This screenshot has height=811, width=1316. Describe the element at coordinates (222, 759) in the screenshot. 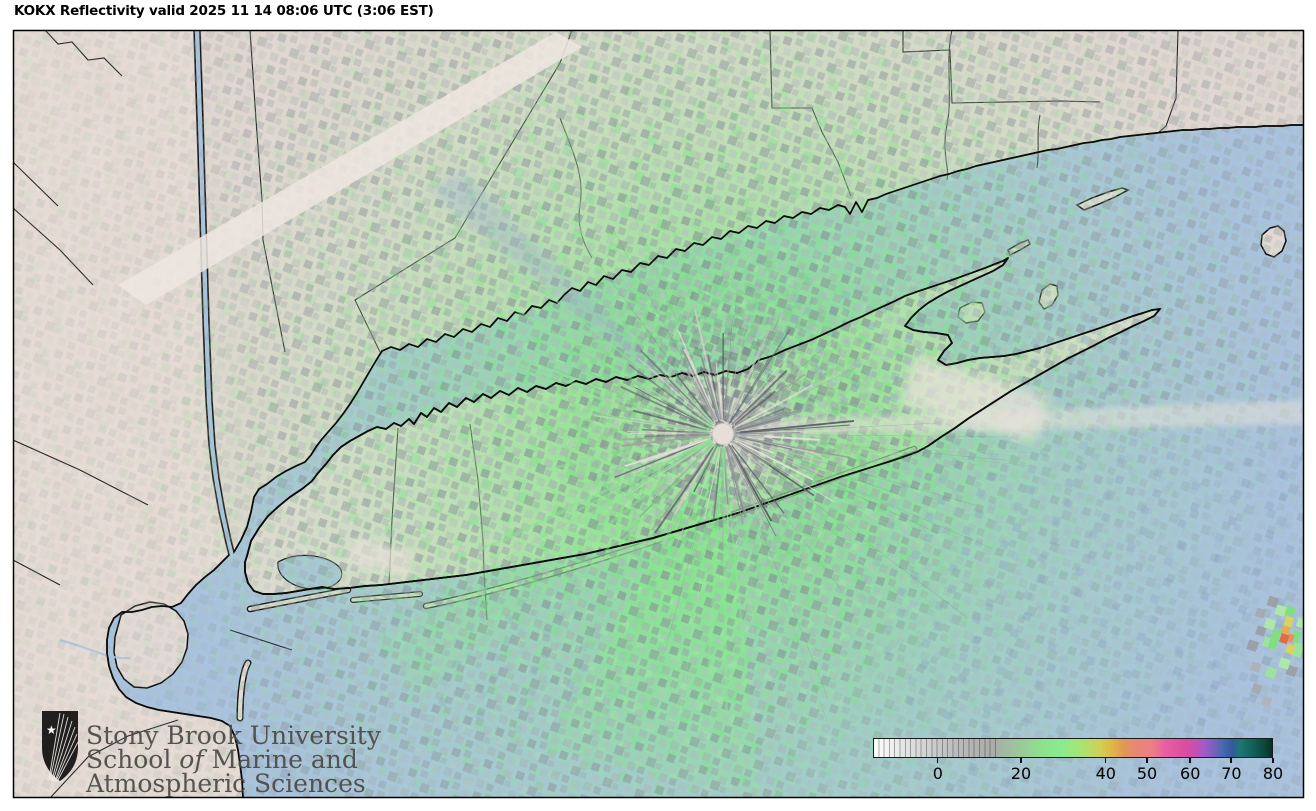

I see `logo-line-2: School of Marine and` at that location.